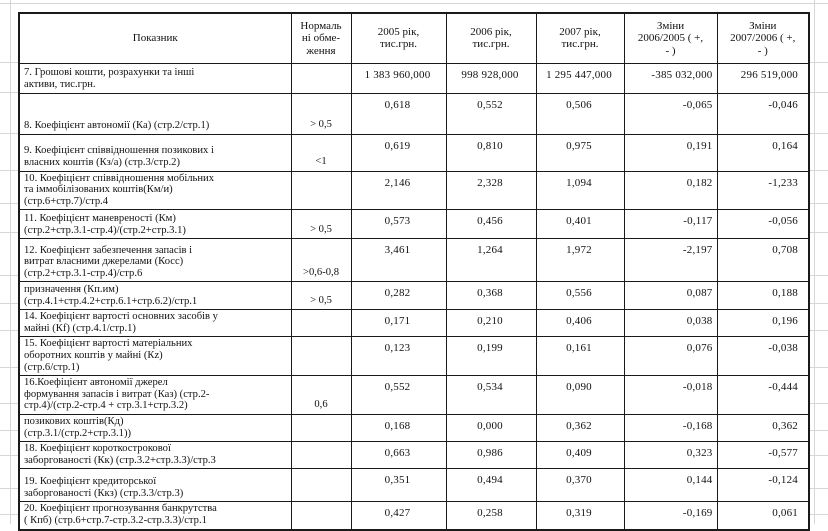  Describe the element at coordinates (491, 323) in the screenshot. I see `value-cell-y2006: 0,210` at that location.